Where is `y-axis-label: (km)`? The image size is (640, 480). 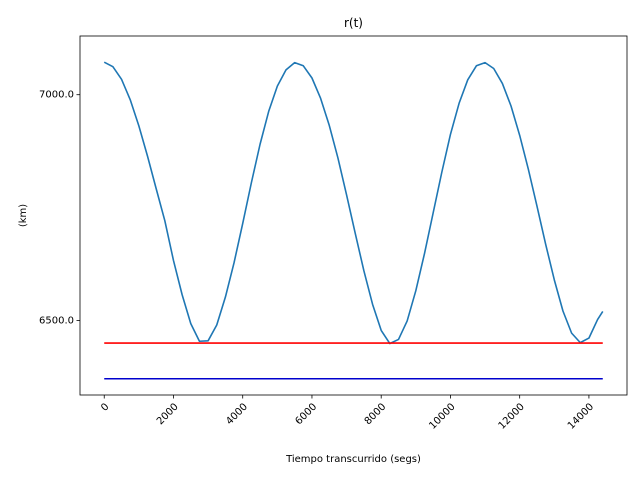
y-axis-label: (km) is located at coordinates (23, 215).